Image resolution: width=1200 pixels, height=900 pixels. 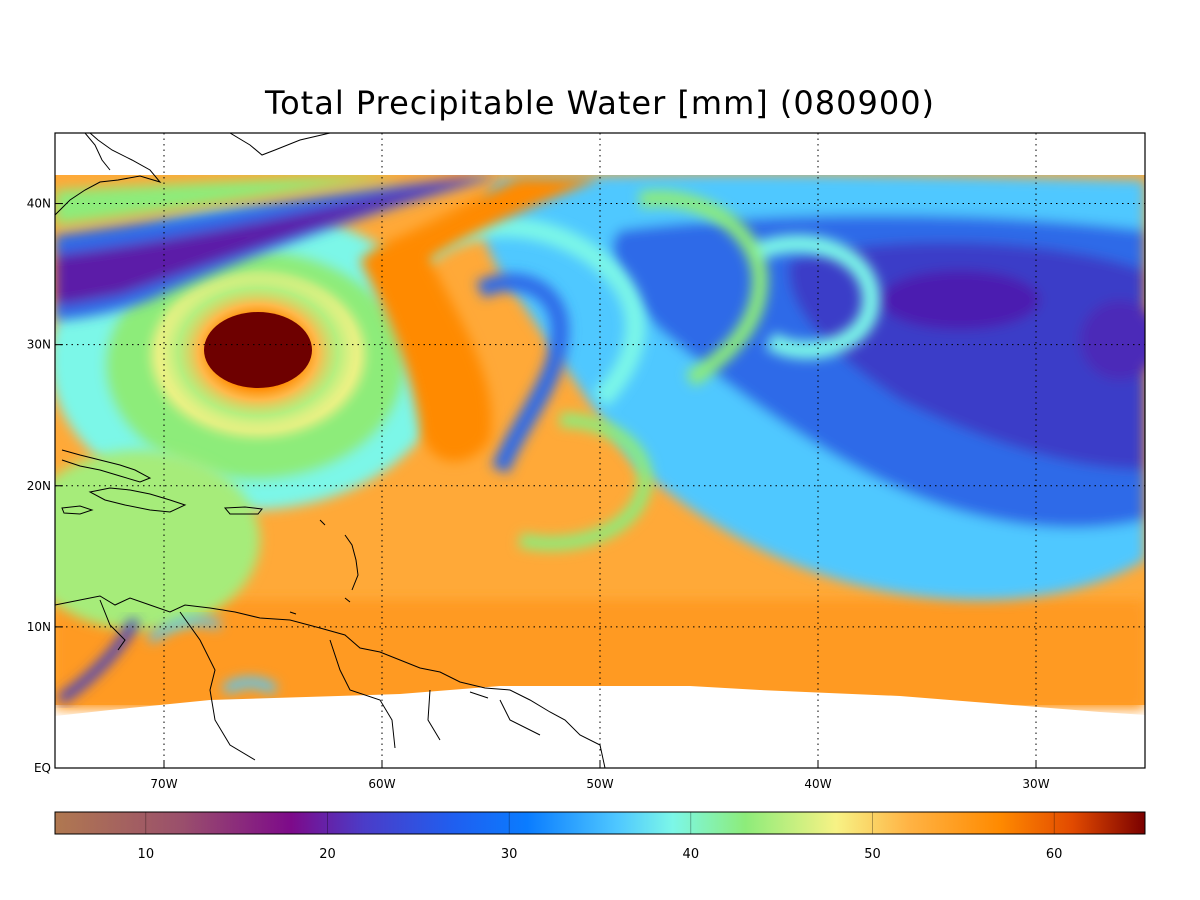 I want to click on colorbar-tick-label-3: 40, so click(x=691, y=854).